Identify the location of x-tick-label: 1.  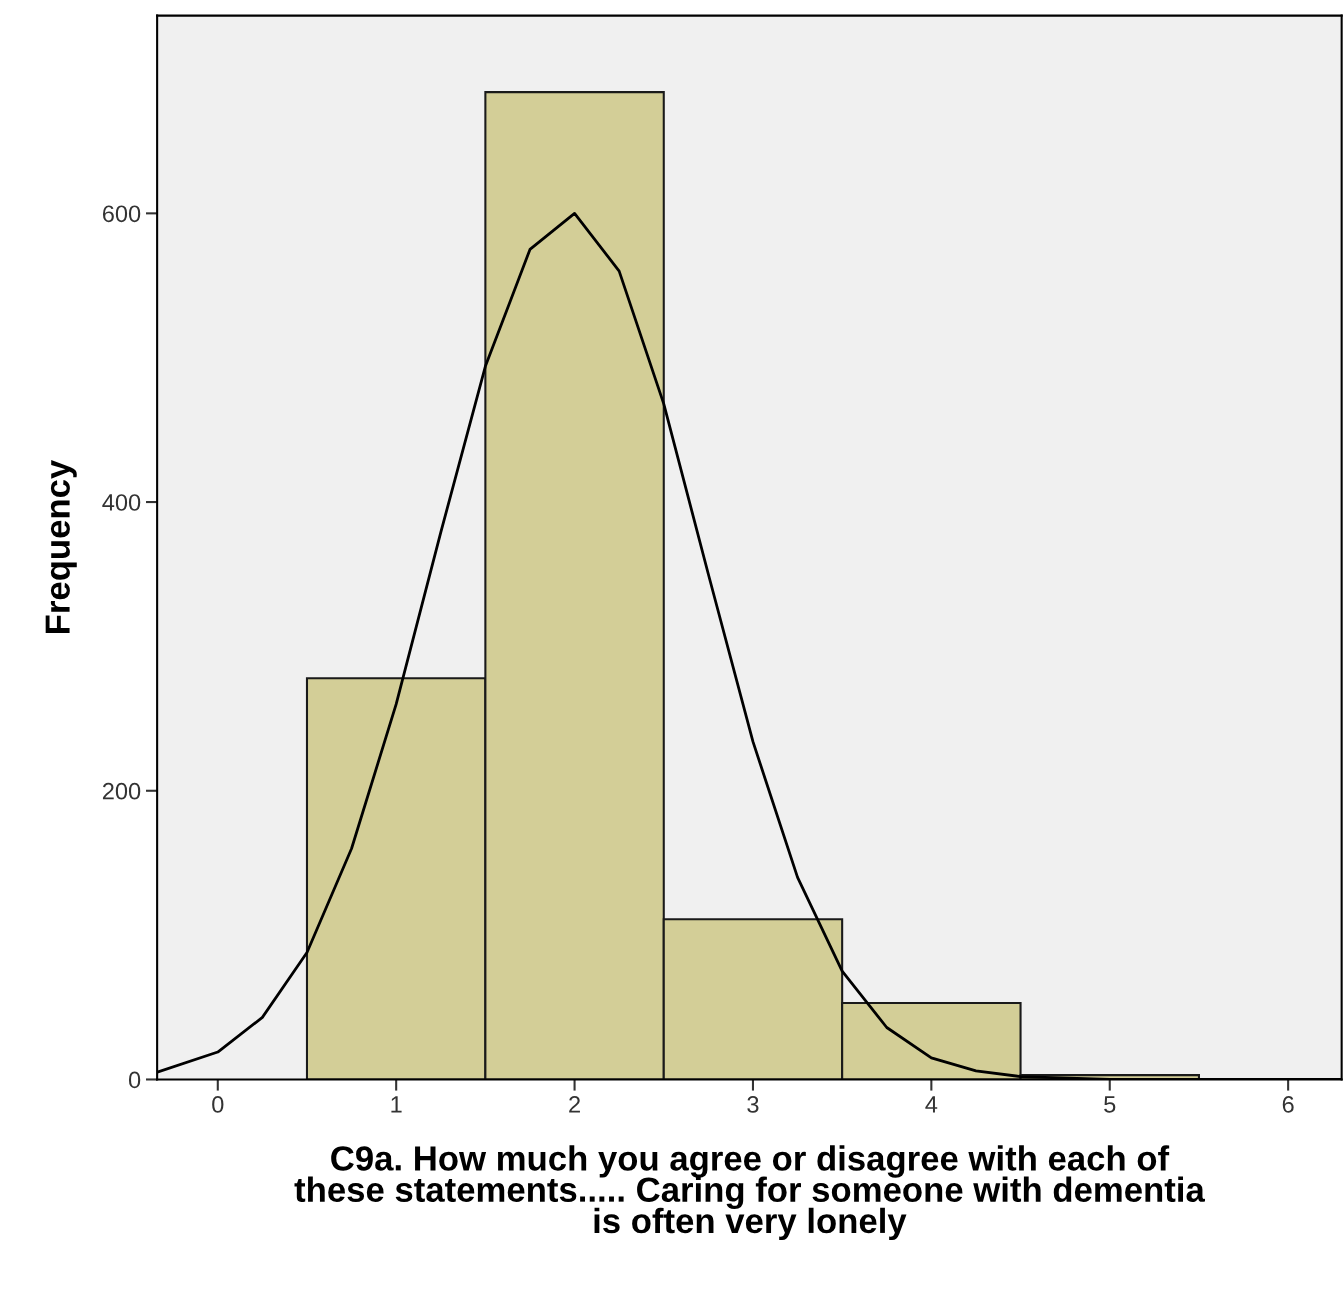
(396, 1104).